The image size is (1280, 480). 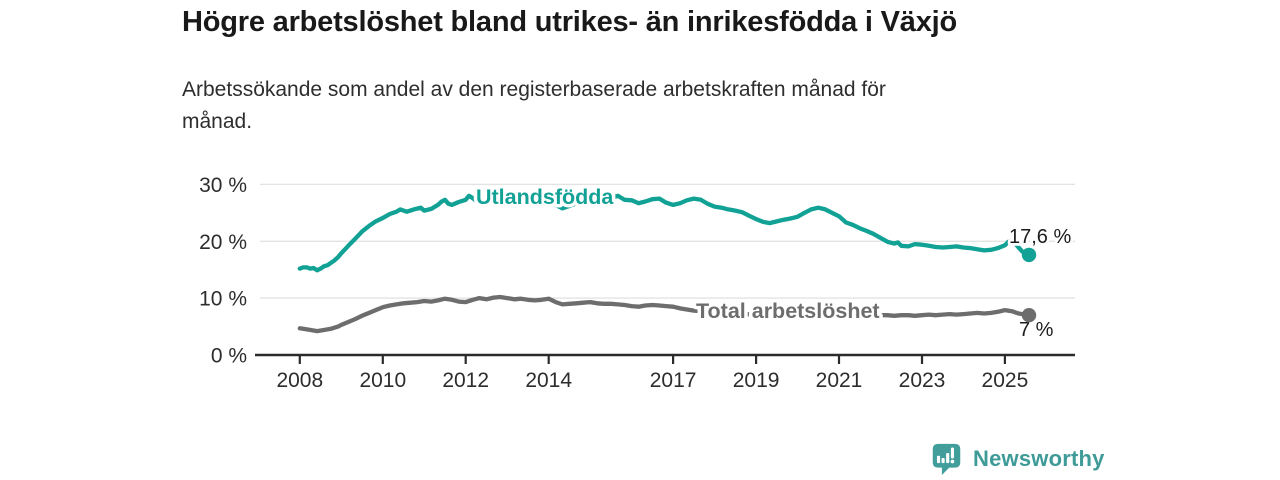 I want to click on newsworthy-logo: Newsworthy, so click(x=1017, y=458).